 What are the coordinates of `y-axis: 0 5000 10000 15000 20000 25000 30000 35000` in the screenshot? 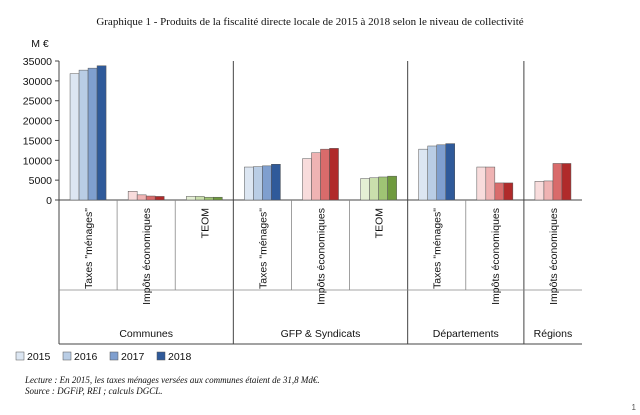 It's located at (41, 131).